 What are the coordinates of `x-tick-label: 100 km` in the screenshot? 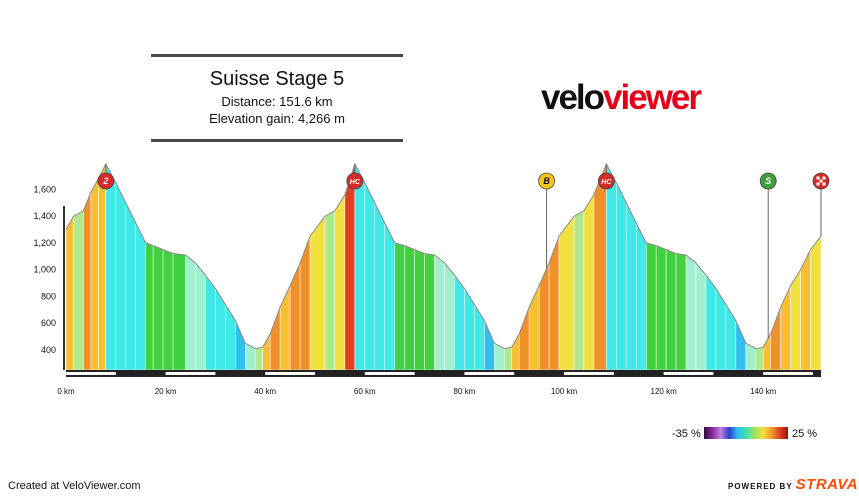 It's located at (564, 391).